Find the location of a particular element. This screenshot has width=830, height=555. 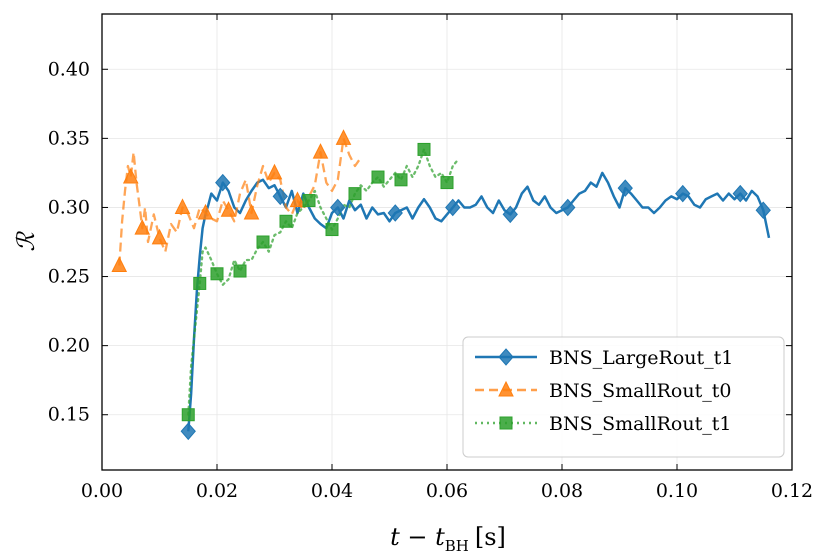

y-tick-label: 0.15 is located at coordinates (69, 415).